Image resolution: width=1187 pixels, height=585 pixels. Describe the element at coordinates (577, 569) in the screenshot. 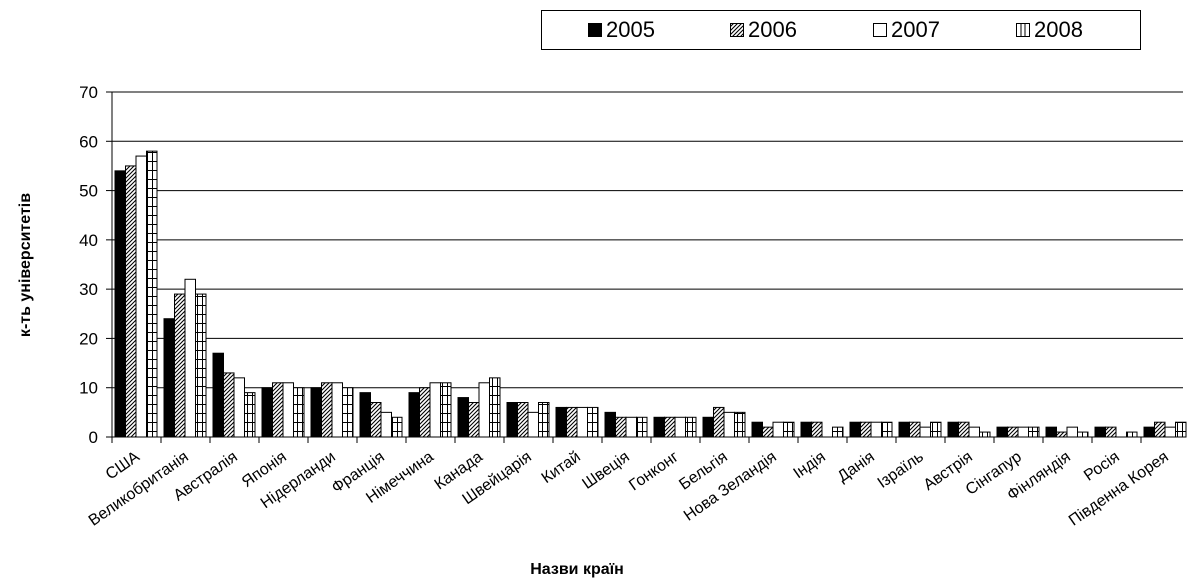

I see `x-axis-label: Назви країн` at that location.